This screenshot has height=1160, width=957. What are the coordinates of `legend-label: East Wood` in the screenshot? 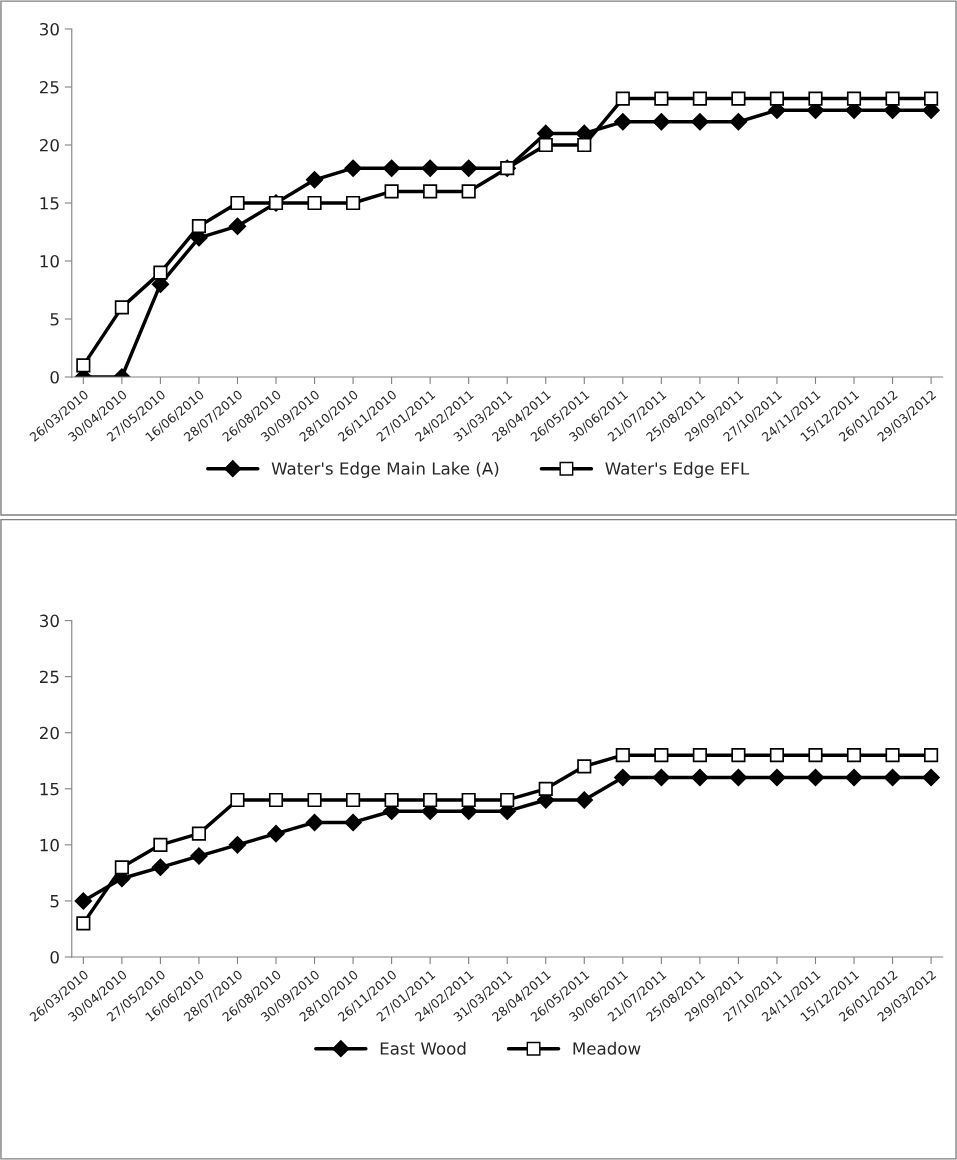 It's located at (423, 1048).